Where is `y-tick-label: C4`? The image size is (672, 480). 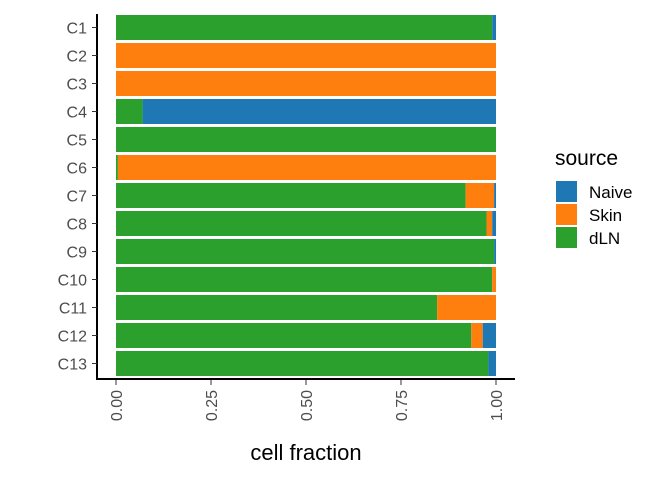
y-tick-label: C4 is located at coordinates (77, 113).